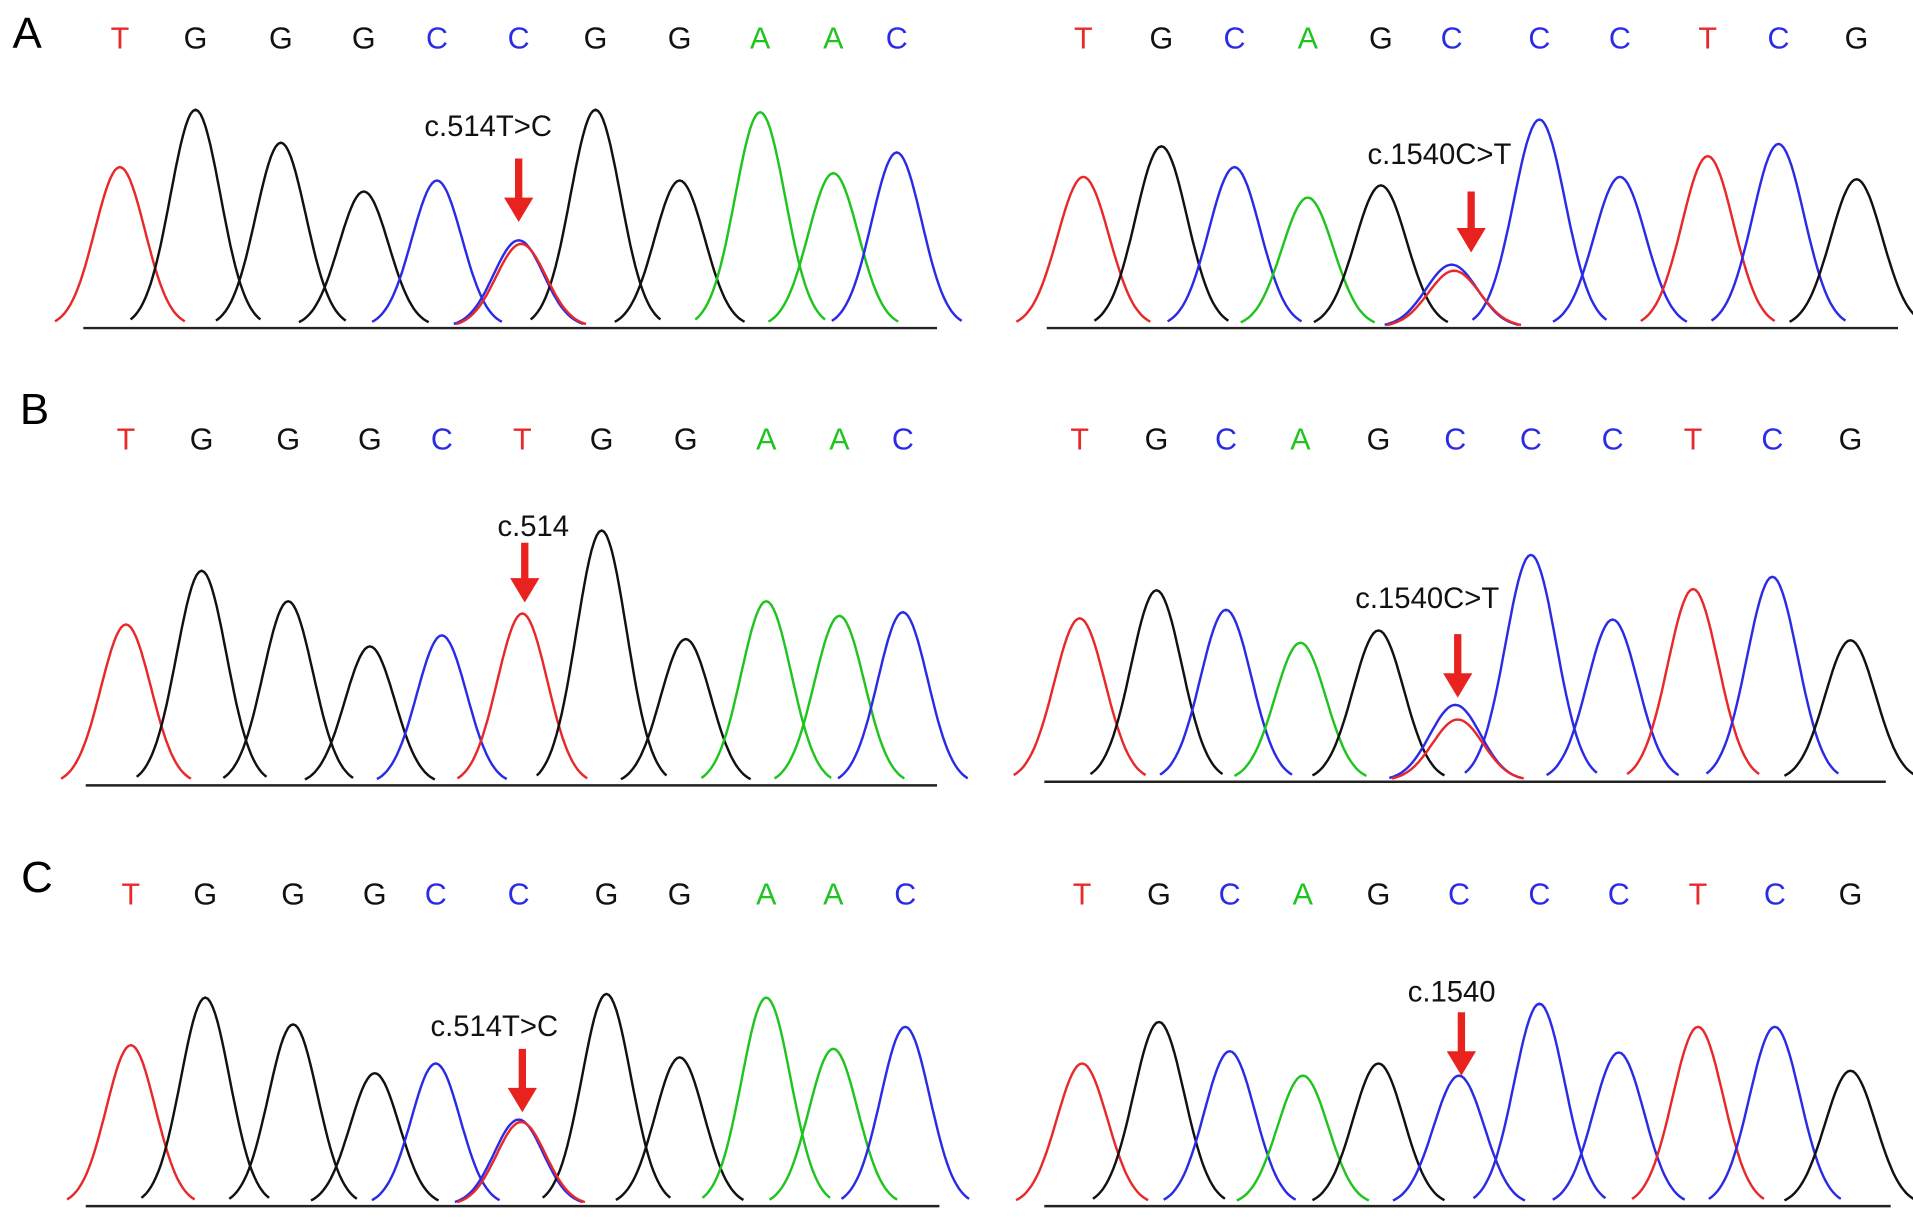  What do you see at coordinates (37, 877) in the screenshot?
I see `panel-label: C` at bounding box center [37, 877].